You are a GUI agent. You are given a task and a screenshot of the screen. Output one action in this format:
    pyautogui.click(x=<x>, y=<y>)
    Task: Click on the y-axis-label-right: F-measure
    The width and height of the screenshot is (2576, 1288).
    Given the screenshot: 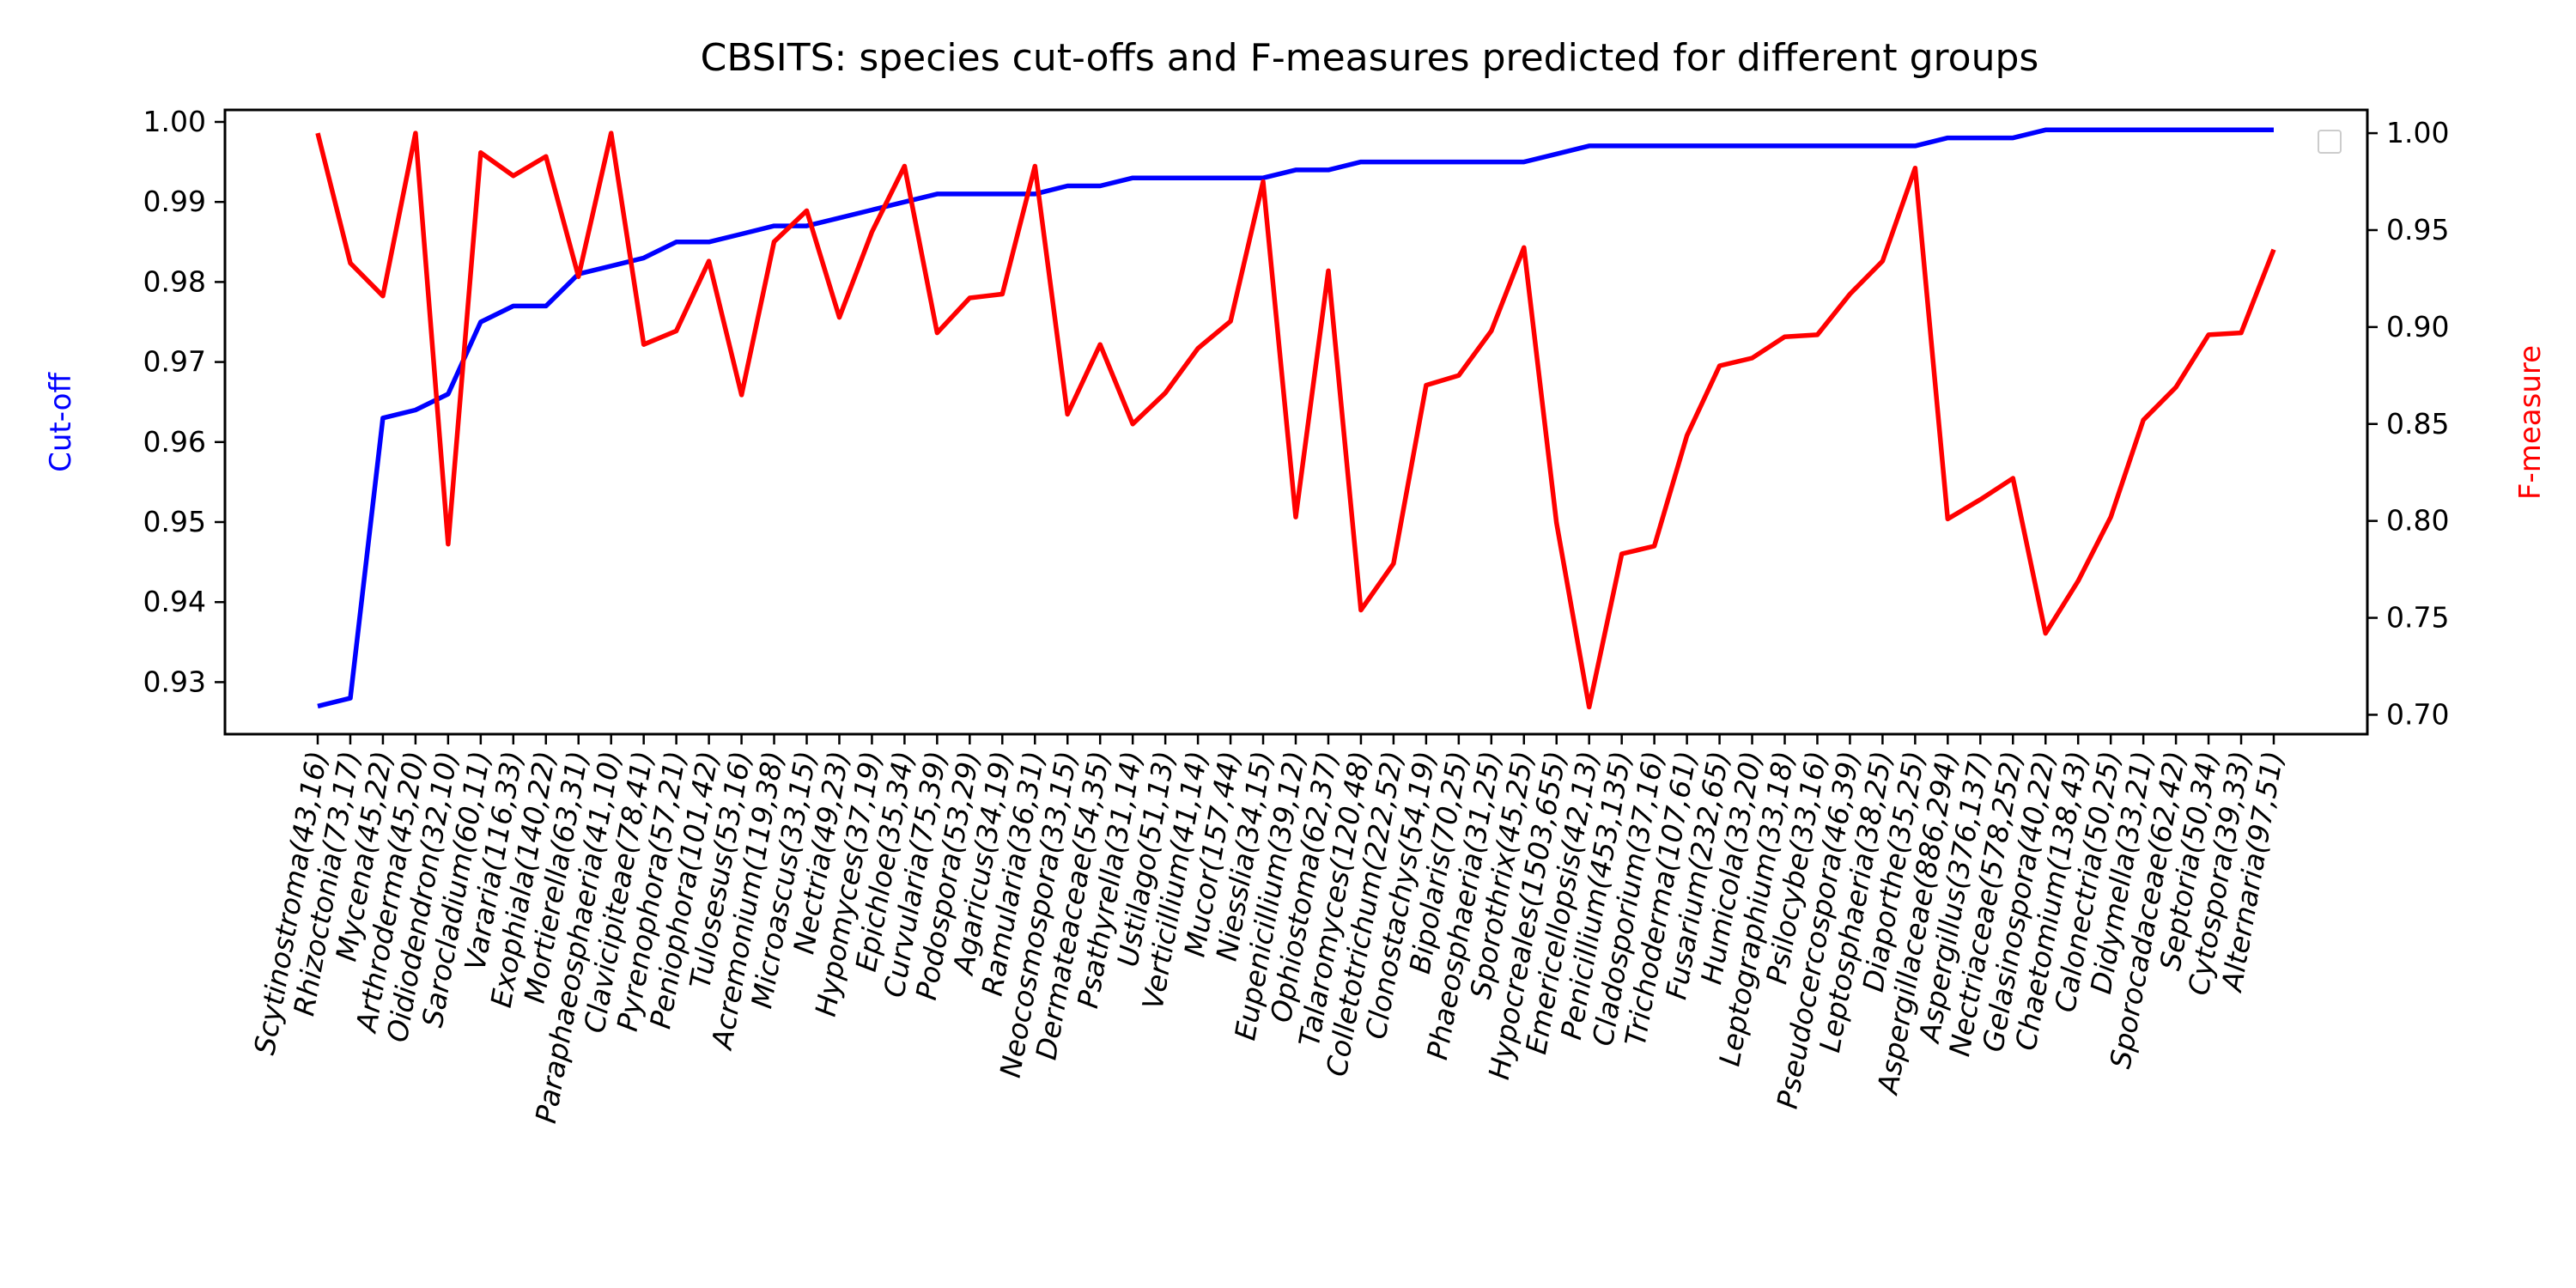 What is the action you would take?
    pyautogui.click(x=2530, y=422)
    